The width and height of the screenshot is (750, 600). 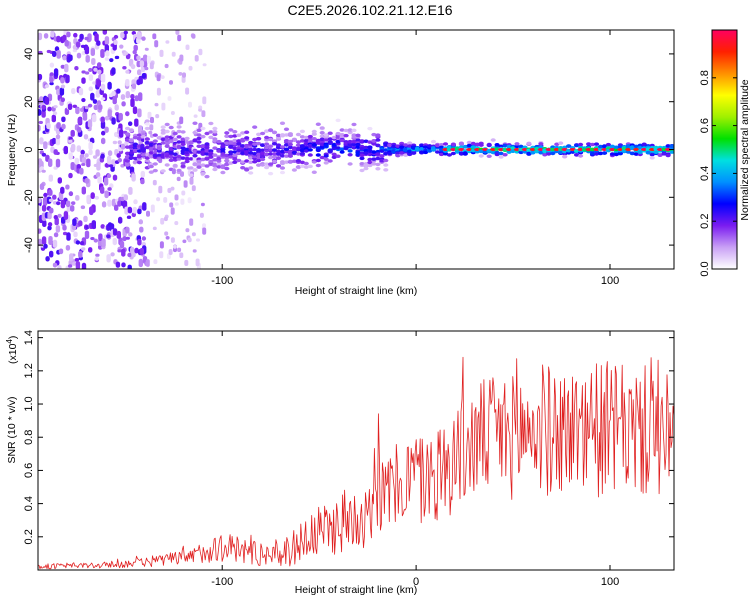 What do you see at coordinates (29, 149) in the screenshot?
I see `spectrogram-ytick-label: 0` at bounding box center [29, 149].